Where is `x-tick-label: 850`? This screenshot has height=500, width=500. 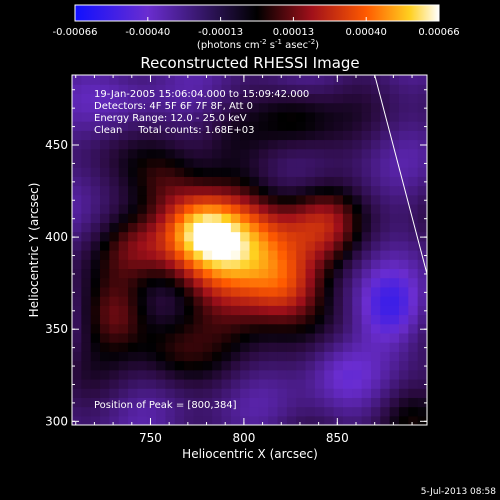
x-tick-label: 850 is located at coordinates (337, 438).